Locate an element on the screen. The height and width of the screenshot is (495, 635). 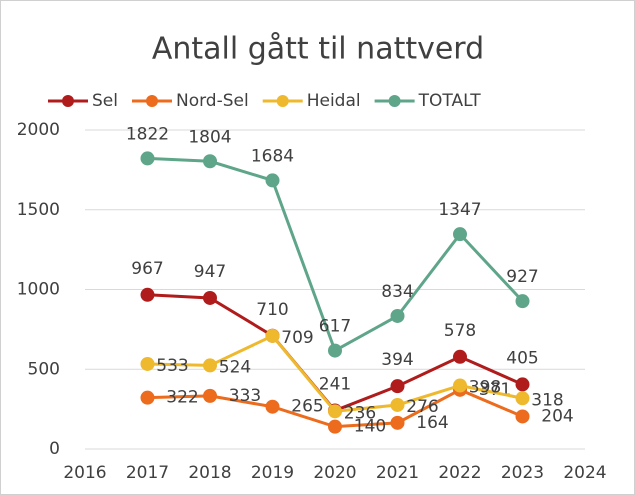
chart-title: Antall gått til nattverd is located at coordinates (318, 49).